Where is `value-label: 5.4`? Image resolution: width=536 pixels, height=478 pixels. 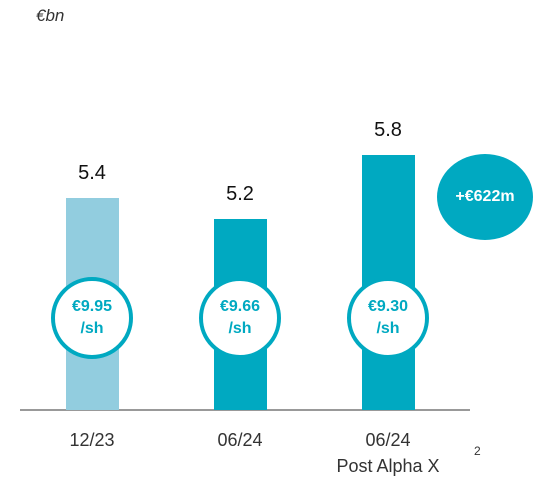 value-label: 5.4 is located at coordinates (92, 172).